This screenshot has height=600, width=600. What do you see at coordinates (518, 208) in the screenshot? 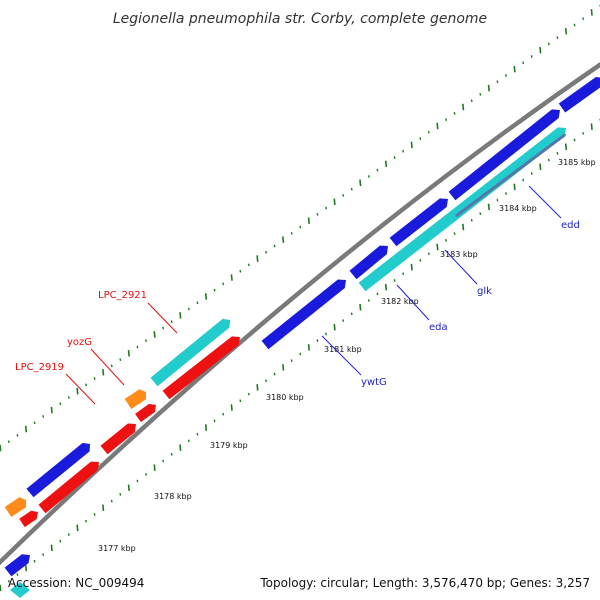
I see `tick-label: 3184 kbp` at bounding box center [518, 208].